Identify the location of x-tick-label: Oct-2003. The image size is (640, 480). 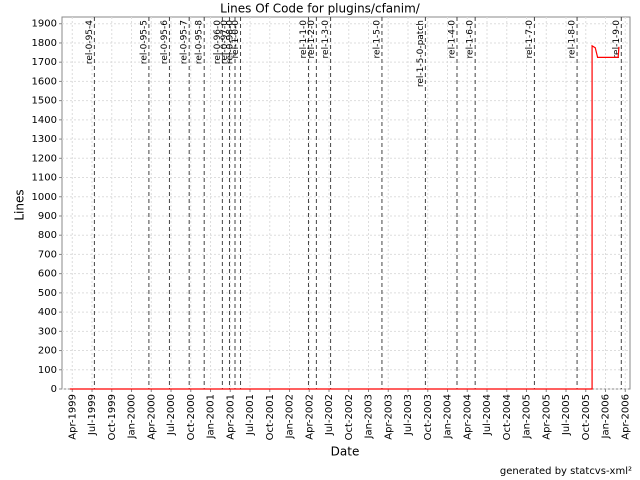
(428, 417).